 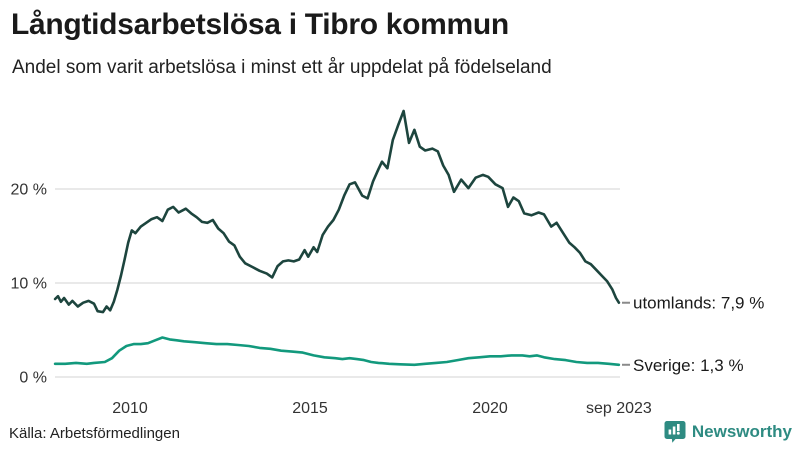 I want to click on series-end-label-Sverige: Sverige: 1,3 %, so click(x=688, y=365).